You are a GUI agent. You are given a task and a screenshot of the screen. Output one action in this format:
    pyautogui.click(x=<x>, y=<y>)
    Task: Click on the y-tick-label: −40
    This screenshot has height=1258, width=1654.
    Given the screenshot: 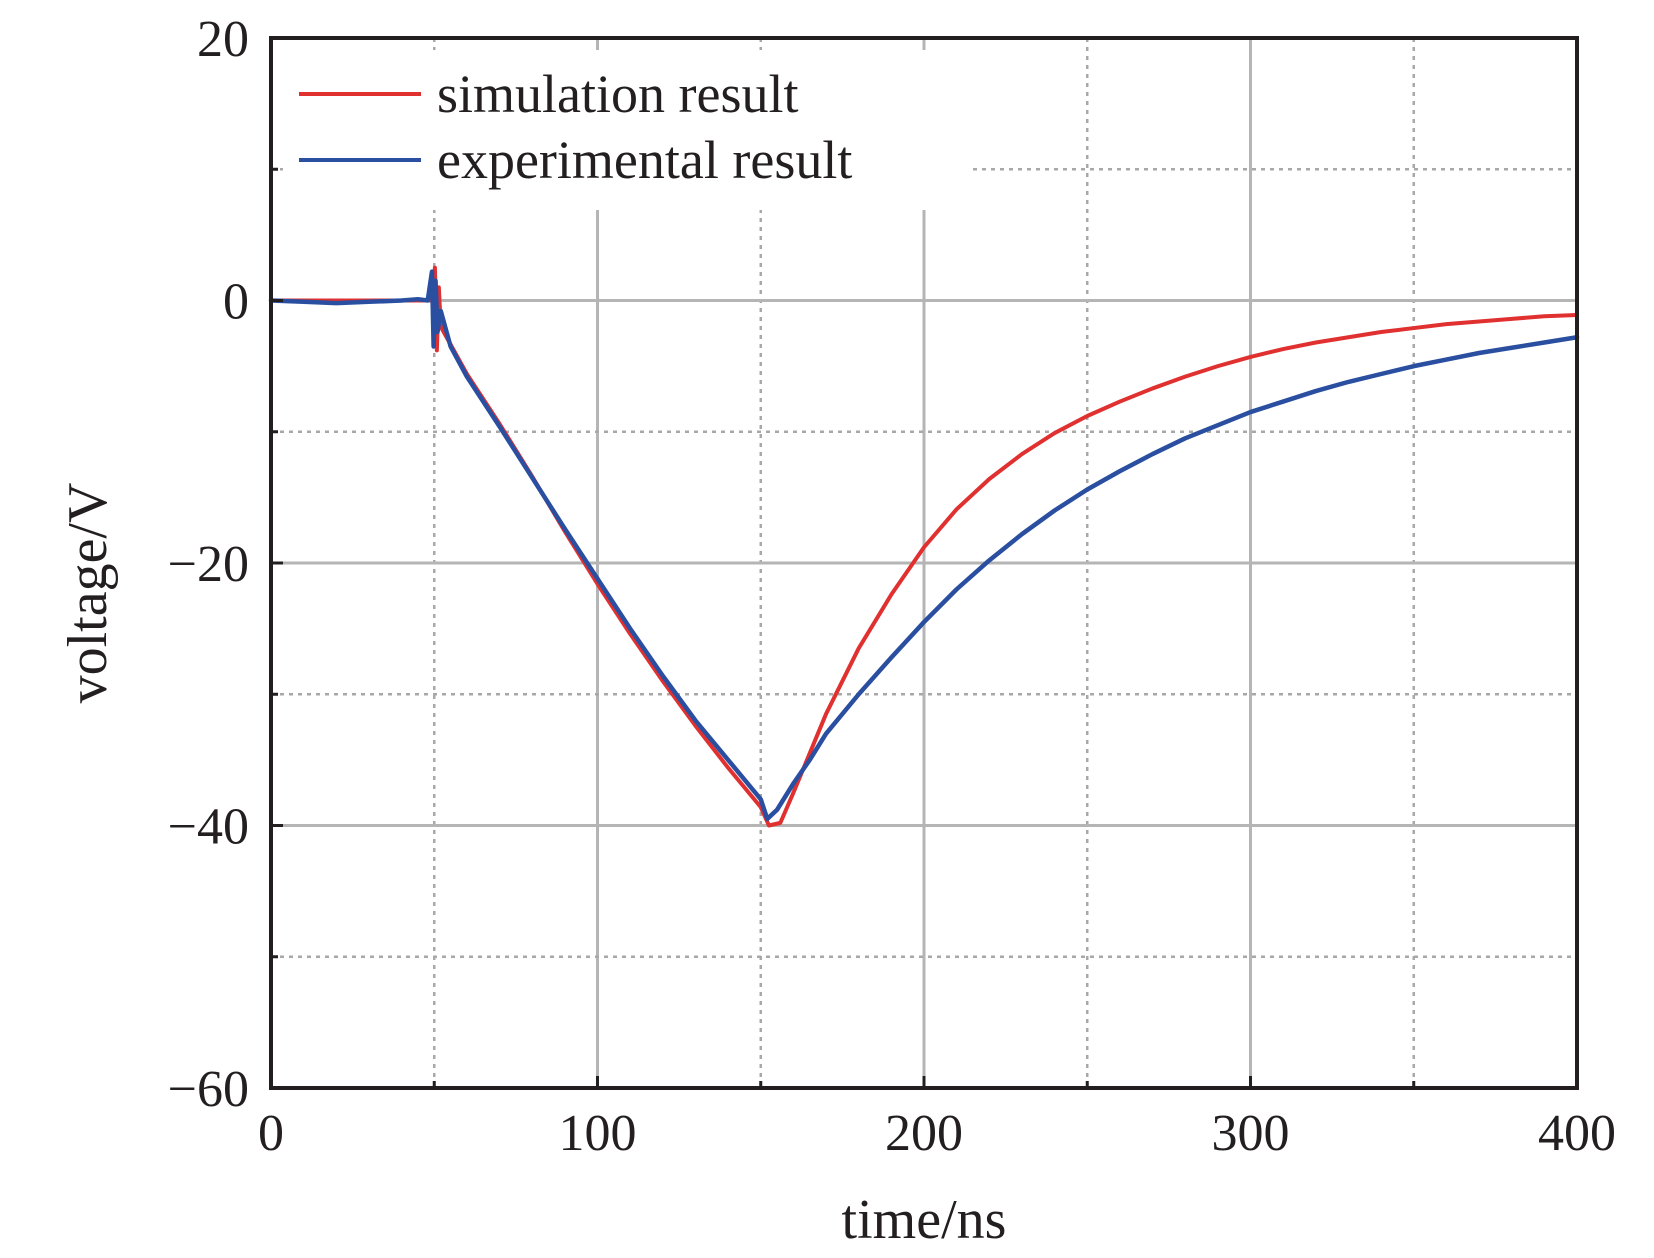 What is the action you would take?
    pyautogui.click(x=208, y=827)
    